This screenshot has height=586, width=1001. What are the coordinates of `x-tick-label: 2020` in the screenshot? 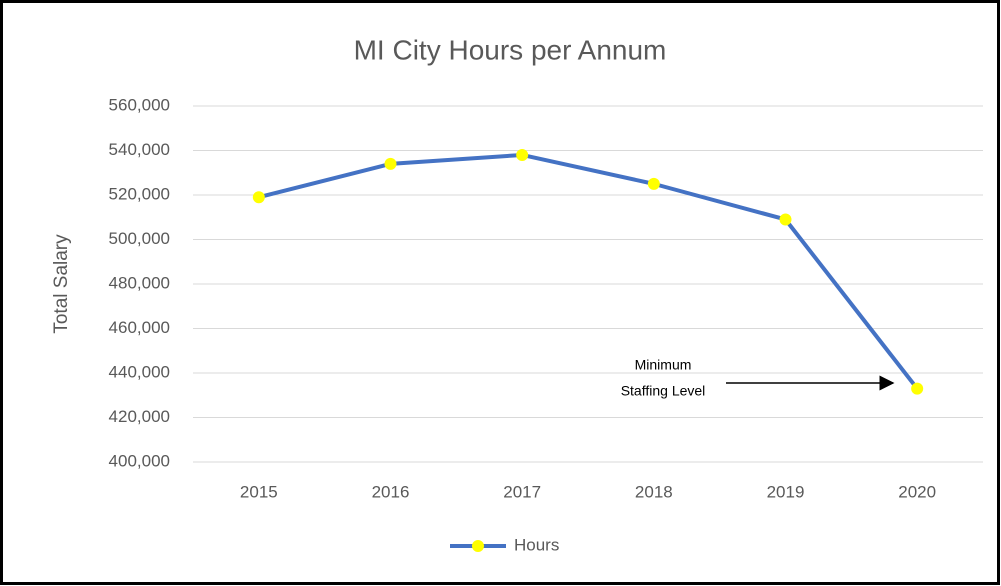 It's located at (917, 491).